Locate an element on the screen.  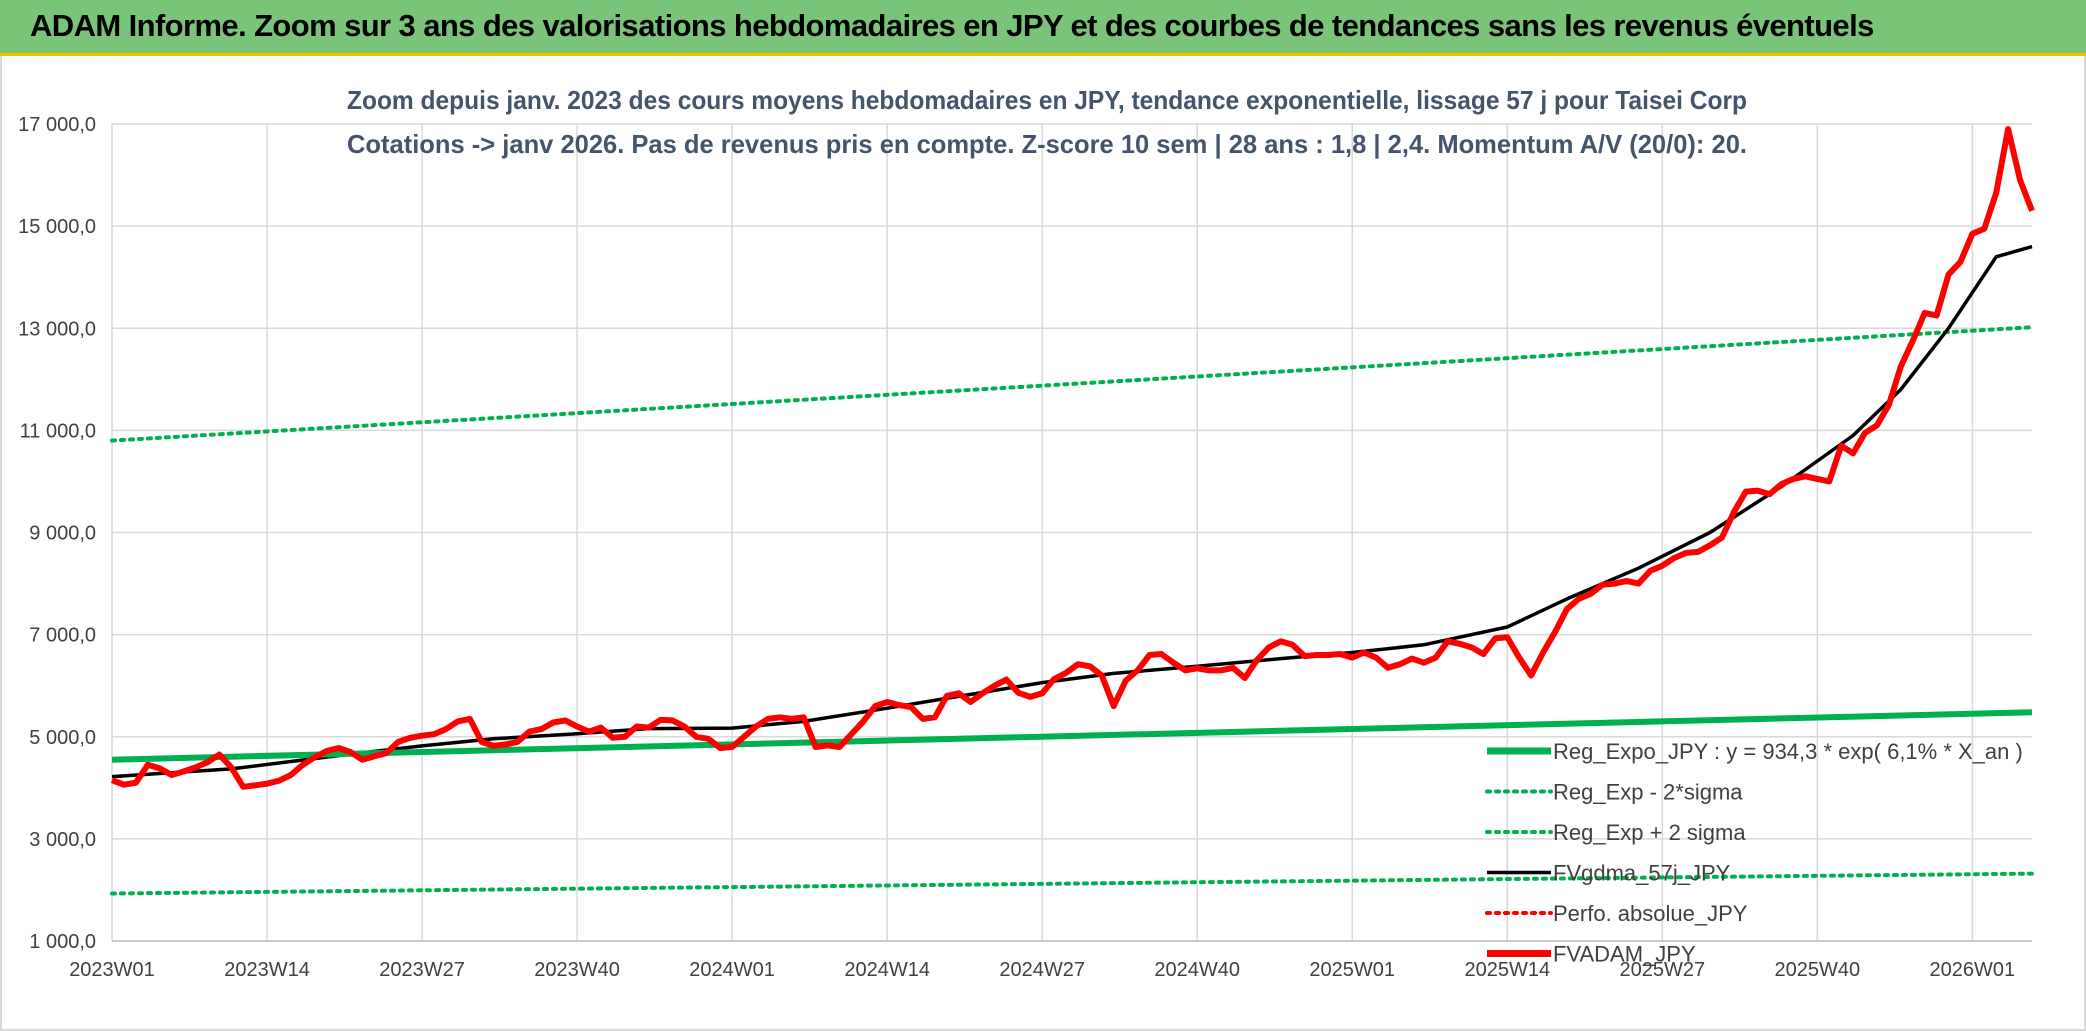
x-tick-label: 2023W14 is located at coordinates (267, 970).